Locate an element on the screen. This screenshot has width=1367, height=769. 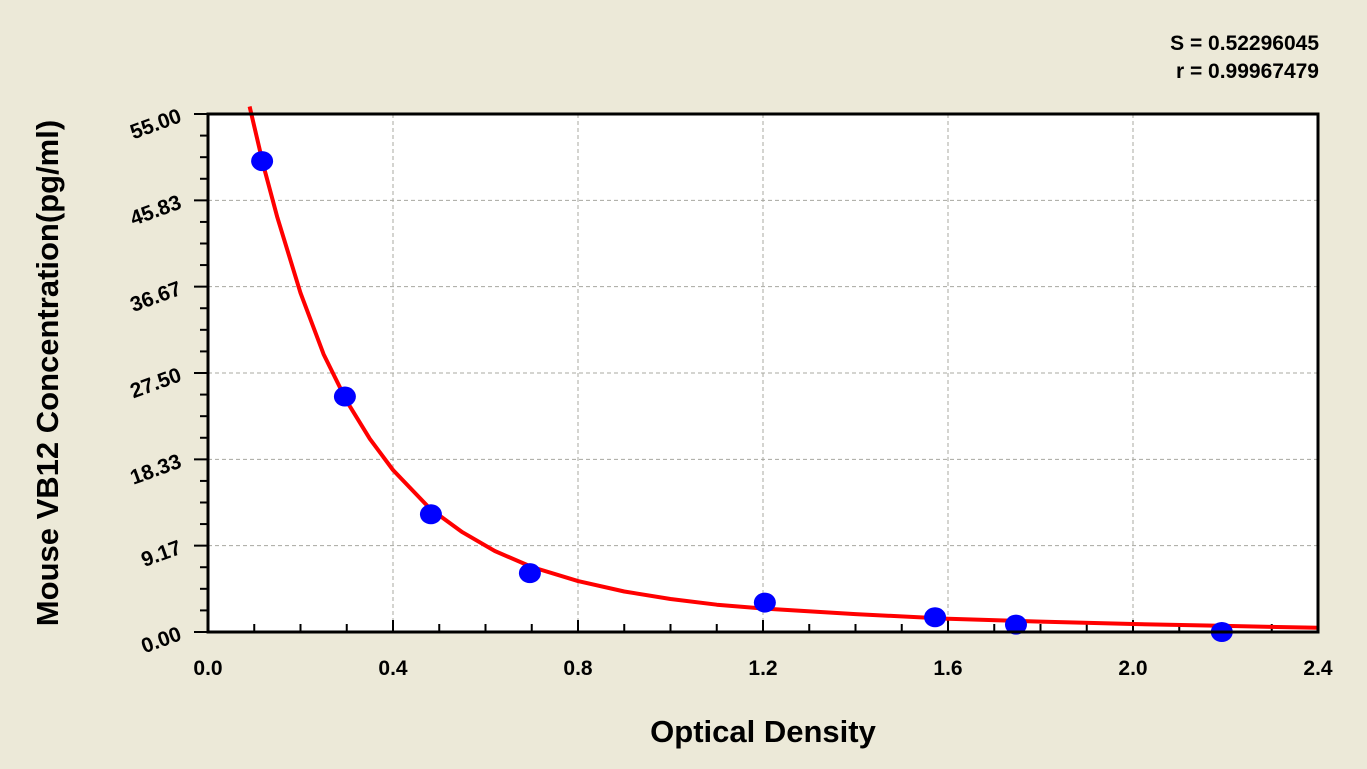
x-tick-labels: 0.0 0.4 0.8 1.2 1.6 2.0 2.4 is located at coordinates (763, 668).